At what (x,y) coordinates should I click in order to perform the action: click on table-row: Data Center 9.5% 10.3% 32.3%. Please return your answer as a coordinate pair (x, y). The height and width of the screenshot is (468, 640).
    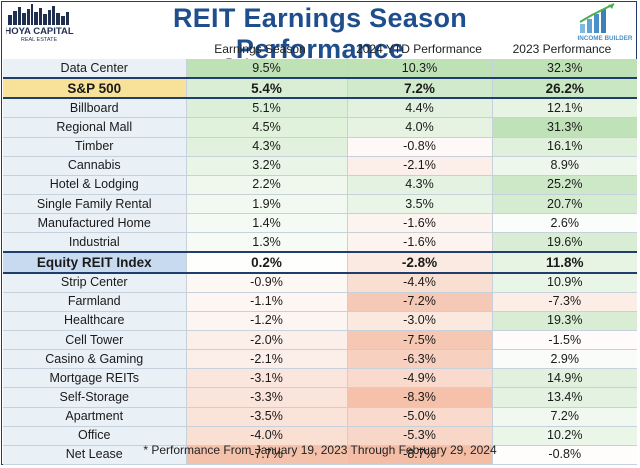
    Looking at the image, I should click on (320, 69).